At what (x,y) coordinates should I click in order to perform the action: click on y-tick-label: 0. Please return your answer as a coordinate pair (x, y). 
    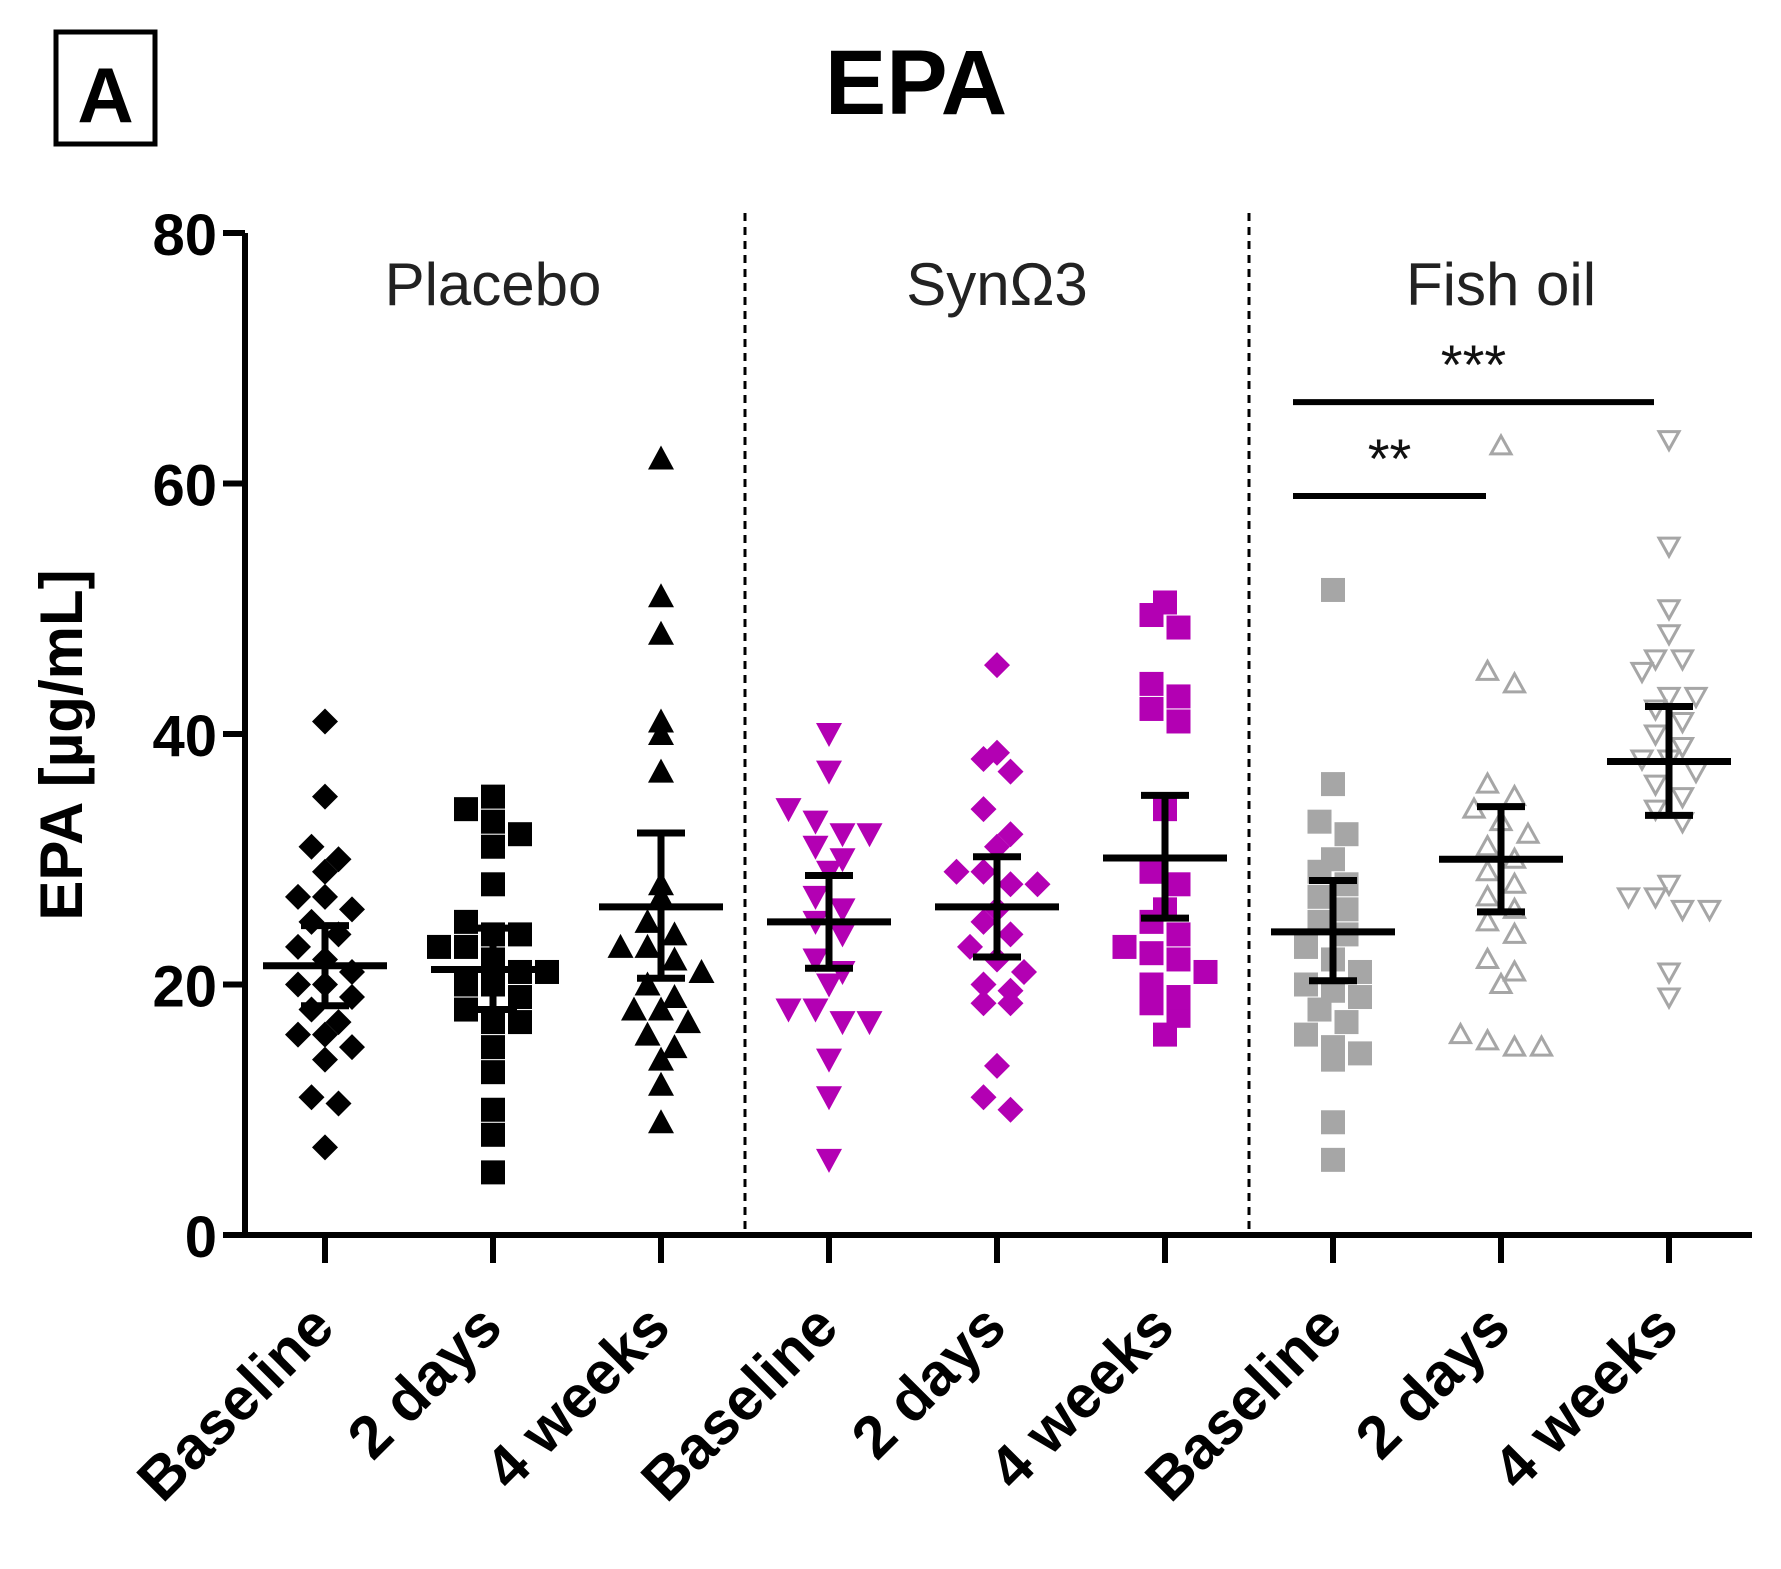
    Looking at the image, I should click on (201, 1237).